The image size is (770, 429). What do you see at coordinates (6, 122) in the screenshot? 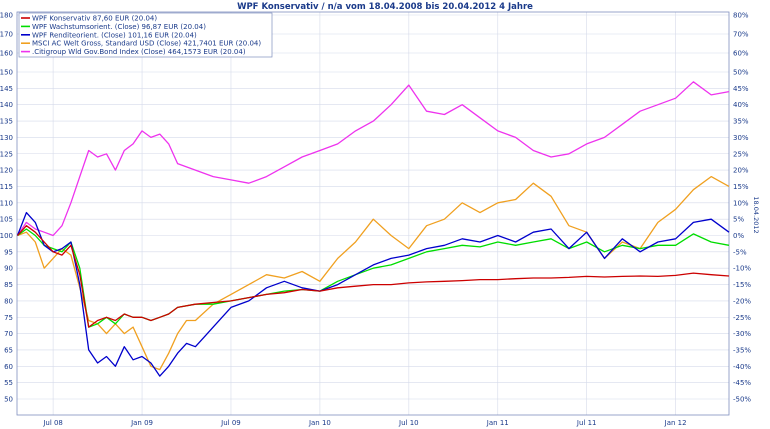
I see `y-tick-left: 135` at bounding box center [6, 122].